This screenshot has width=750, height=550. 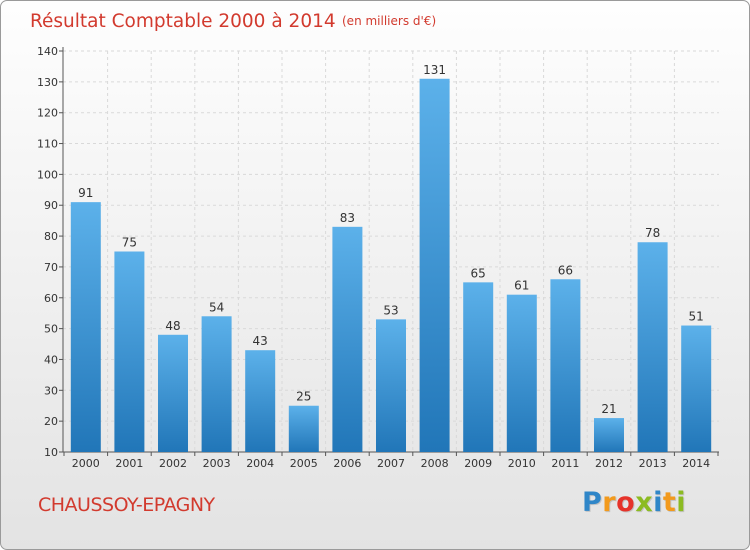 What do you see at coordinates (565, 463) in the screenshot?
I see `x-tick-label-2011: 2011` at bounding box center [565, 463].